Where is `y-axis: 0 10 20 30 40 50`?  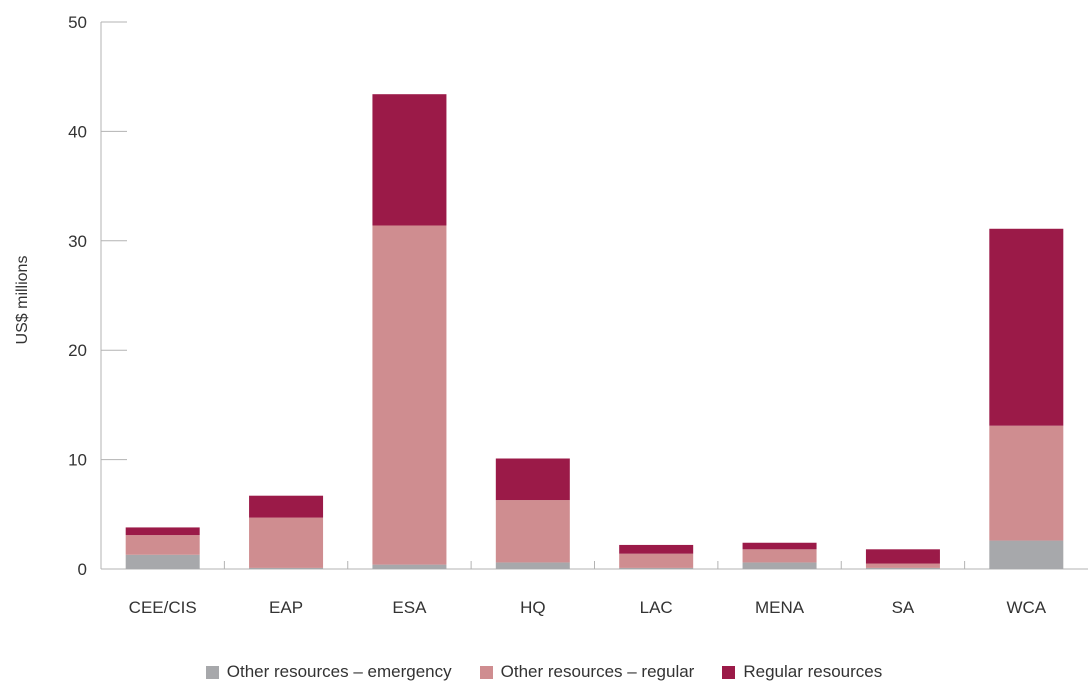 y-axis: 0 10 20 30 40 50 is located at coordinates (97, 296).